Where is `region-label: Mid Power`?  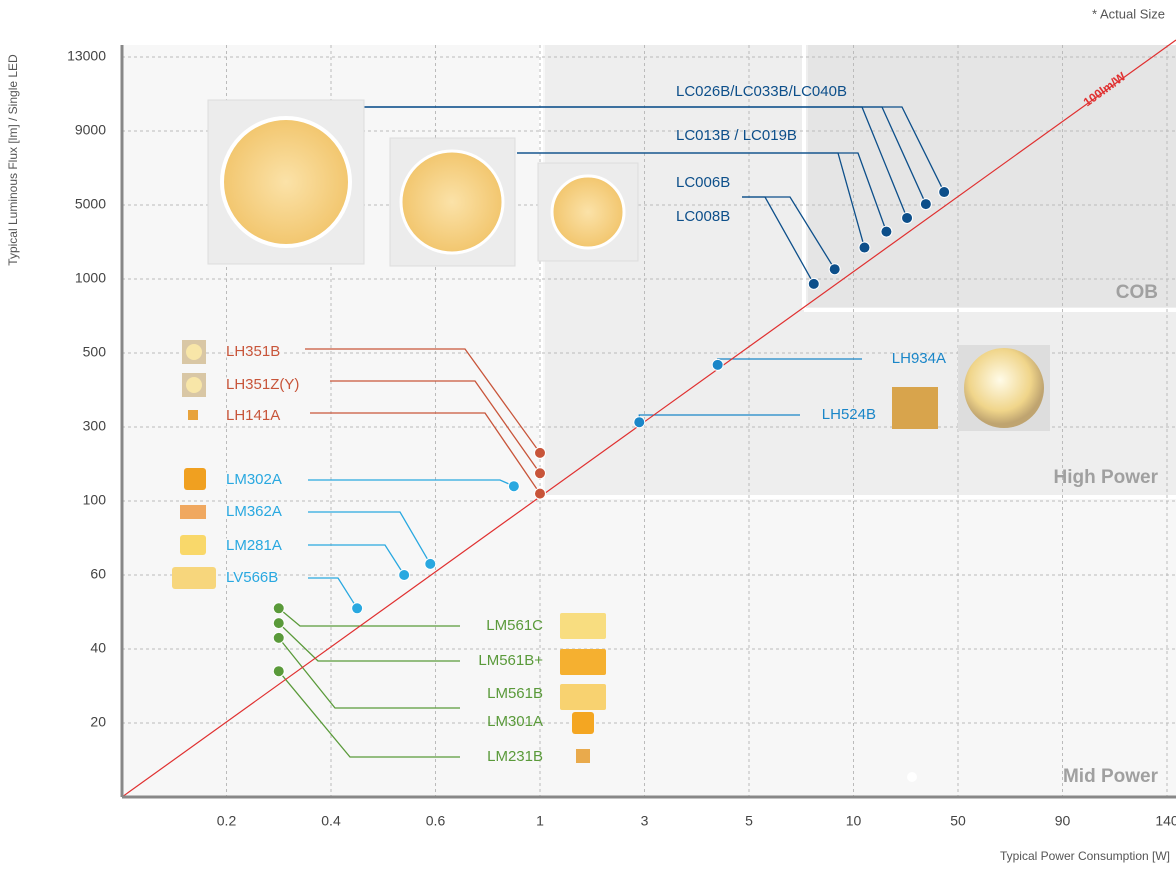
region-label: Mid Power is located at coordinates (1111, 776).